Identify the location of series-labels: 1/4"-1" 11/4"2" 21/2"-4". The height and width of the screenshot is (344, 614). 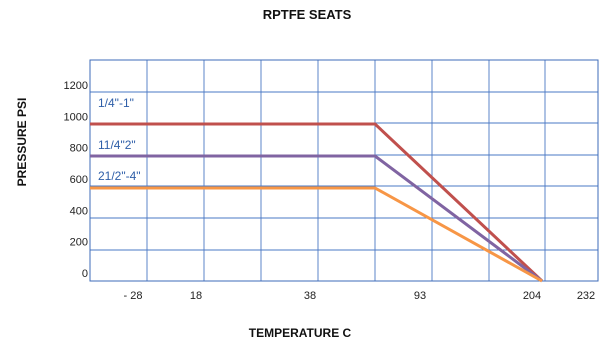
(119, 139).